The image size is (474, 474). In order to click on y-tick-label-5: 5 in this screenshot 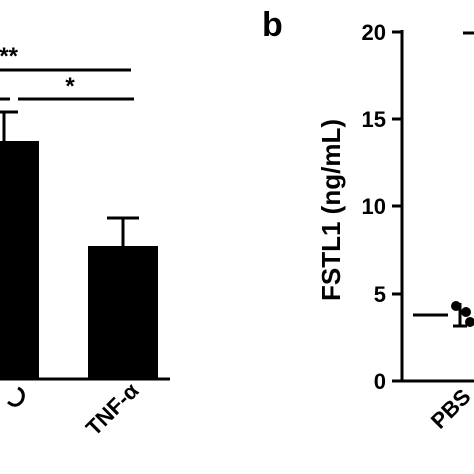, I will do `click(380, 294)`.